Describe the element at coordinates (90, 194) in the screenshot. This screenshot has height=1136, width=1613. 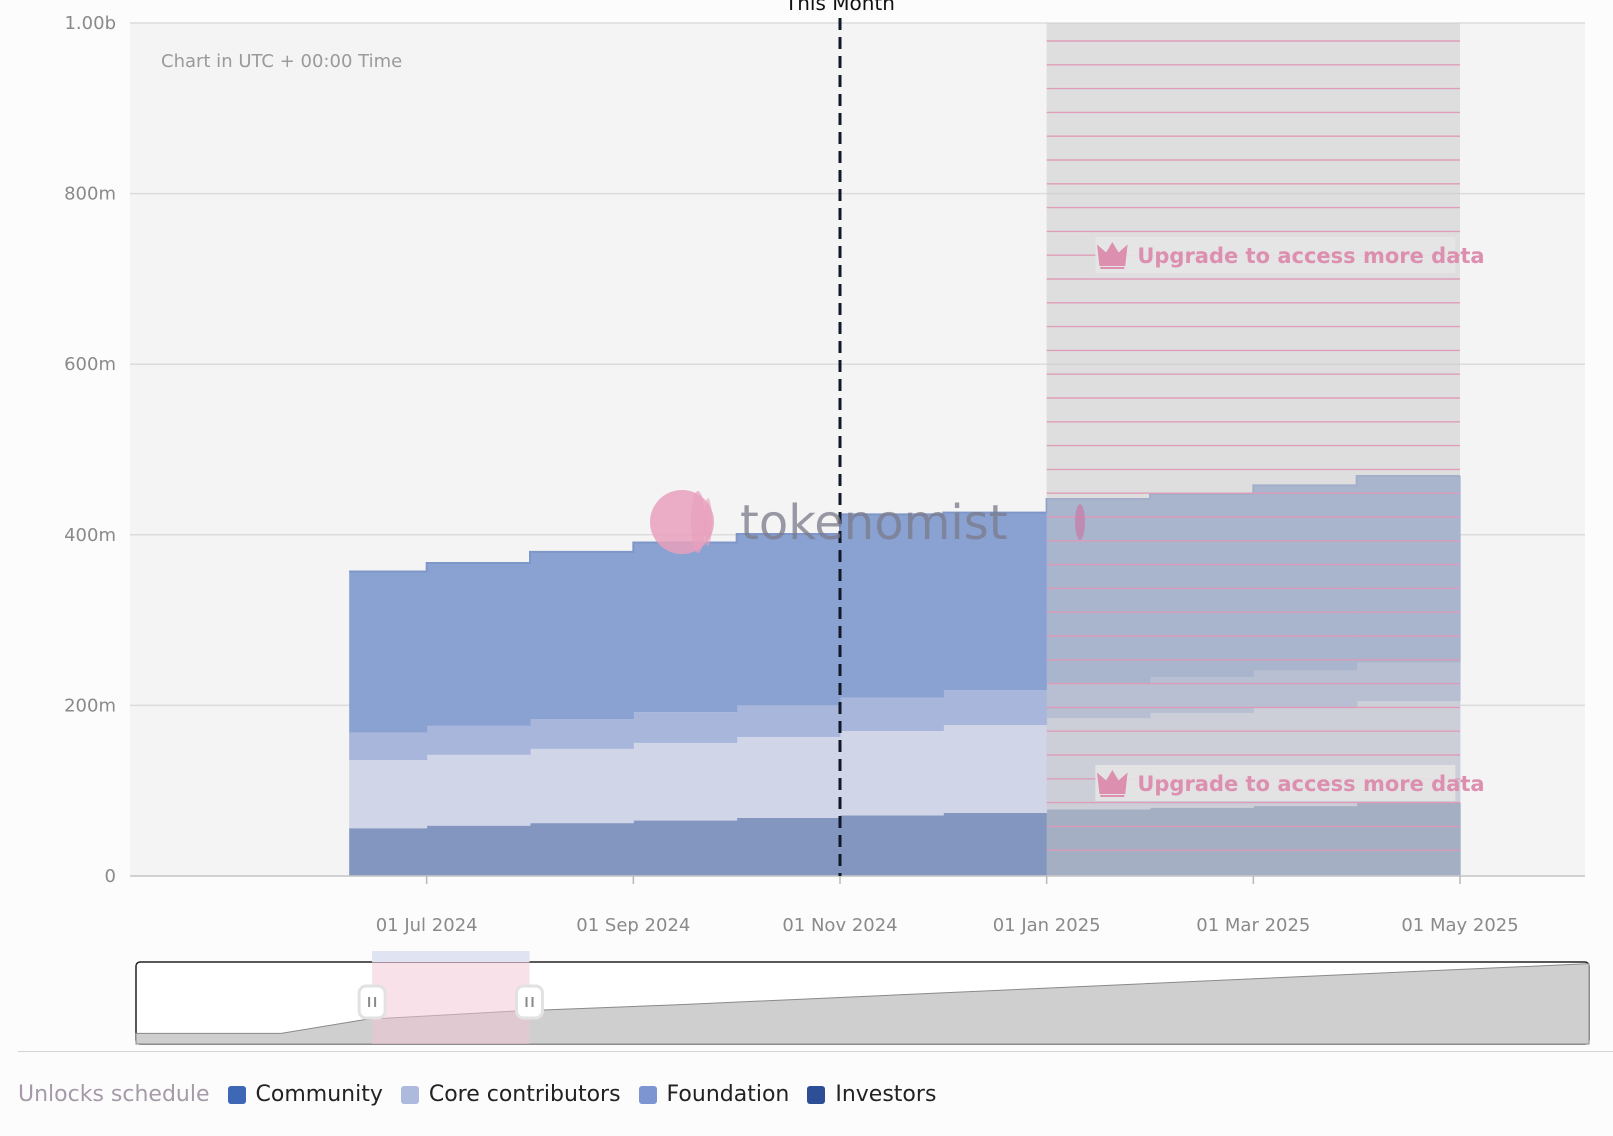
I see `y-tick-label: 800m` at that location.